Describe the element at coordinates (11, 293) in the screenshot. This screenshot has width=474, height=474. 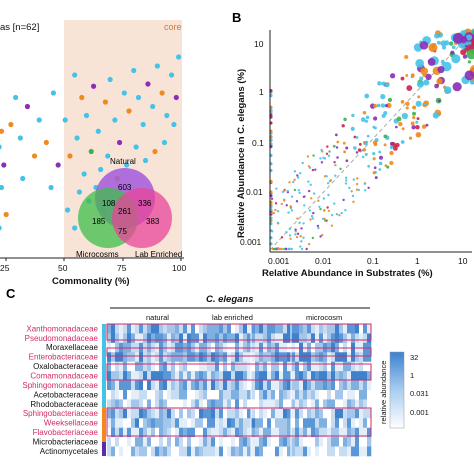
I see `panel-c-letter: C` at that location.